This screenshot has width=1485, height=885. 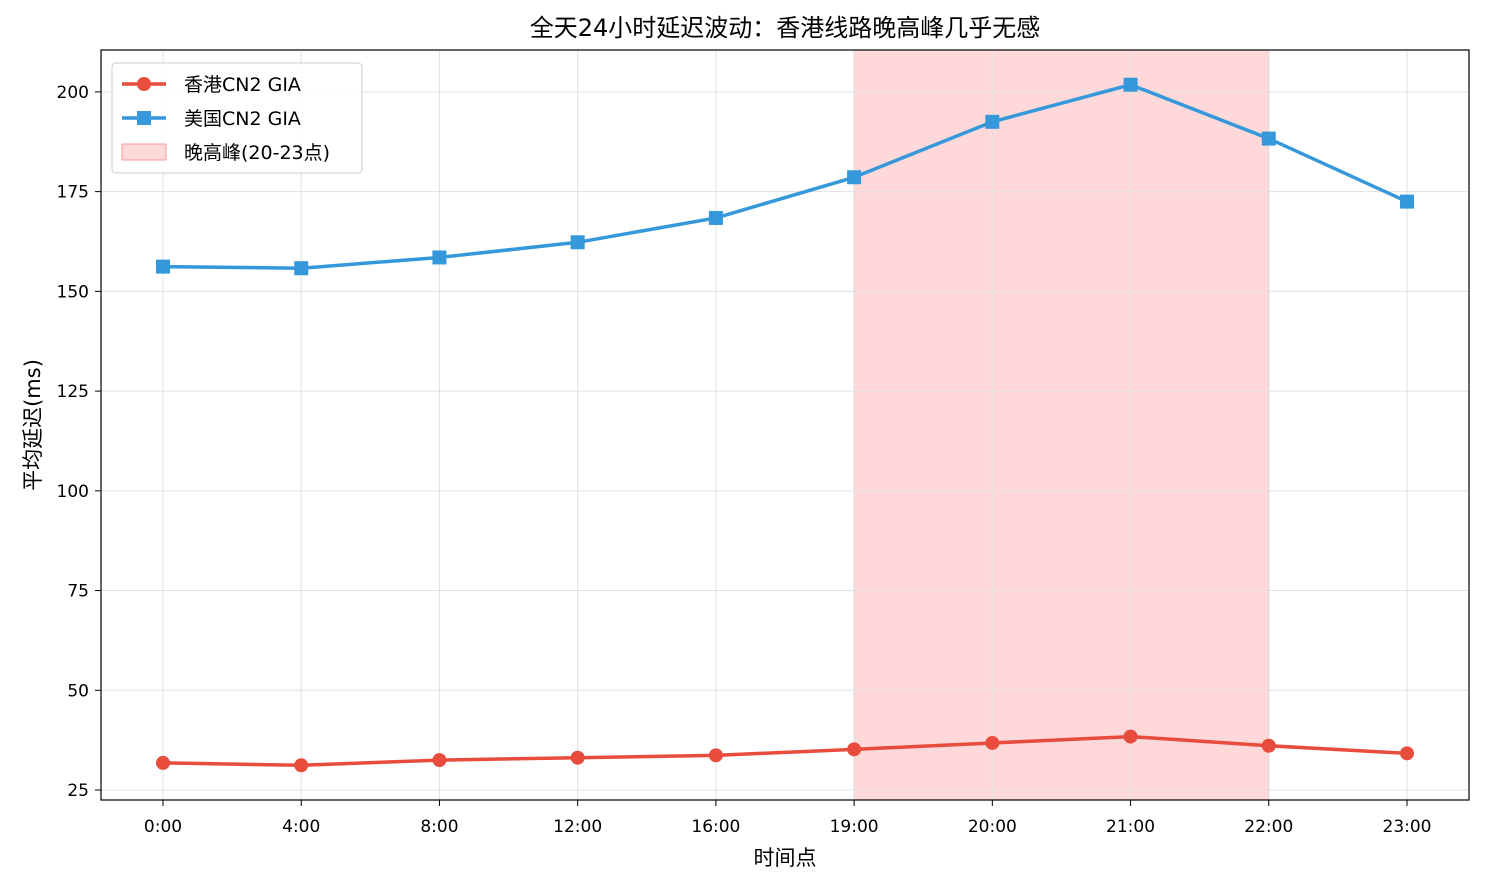 What do you see at coordinates (785, 28) in the screenshot?
I see `chart-title: 全天24小时延迟波动：香港线路晚高峰几乎无感` at bounding box center [785, 28].